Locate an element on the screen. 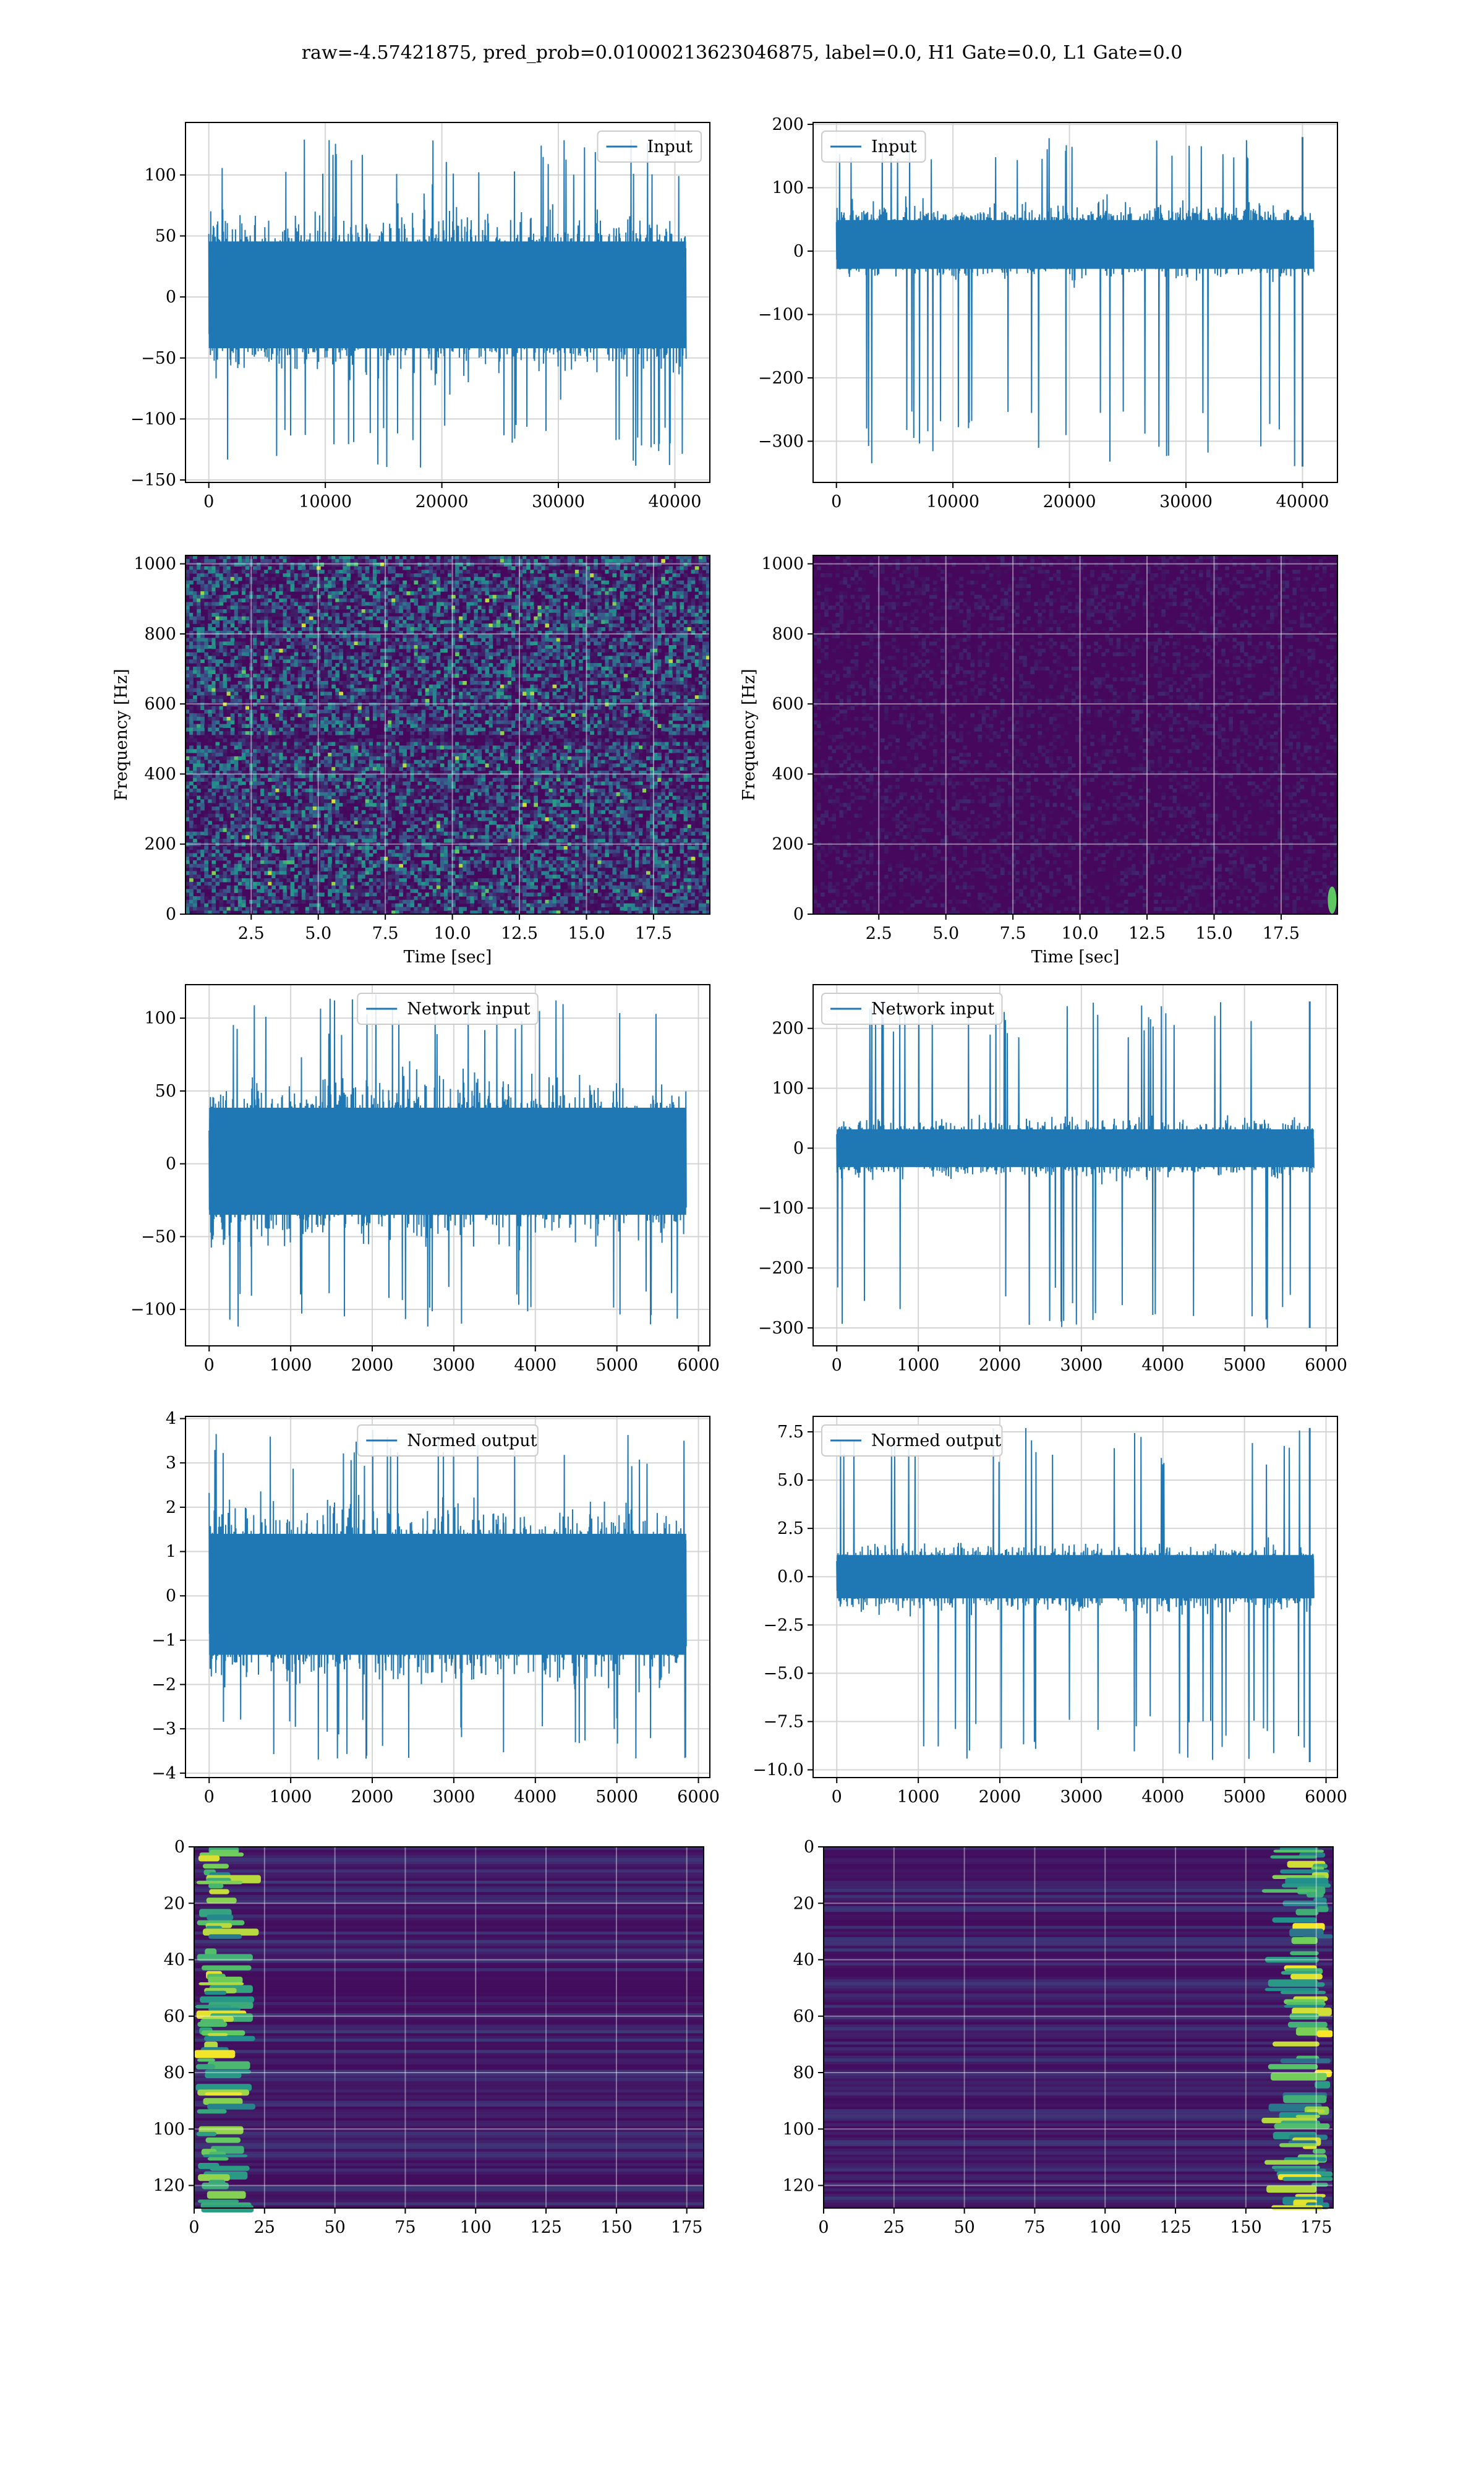  x-tick-label: 15.0 is located at coordinates (586, 933).